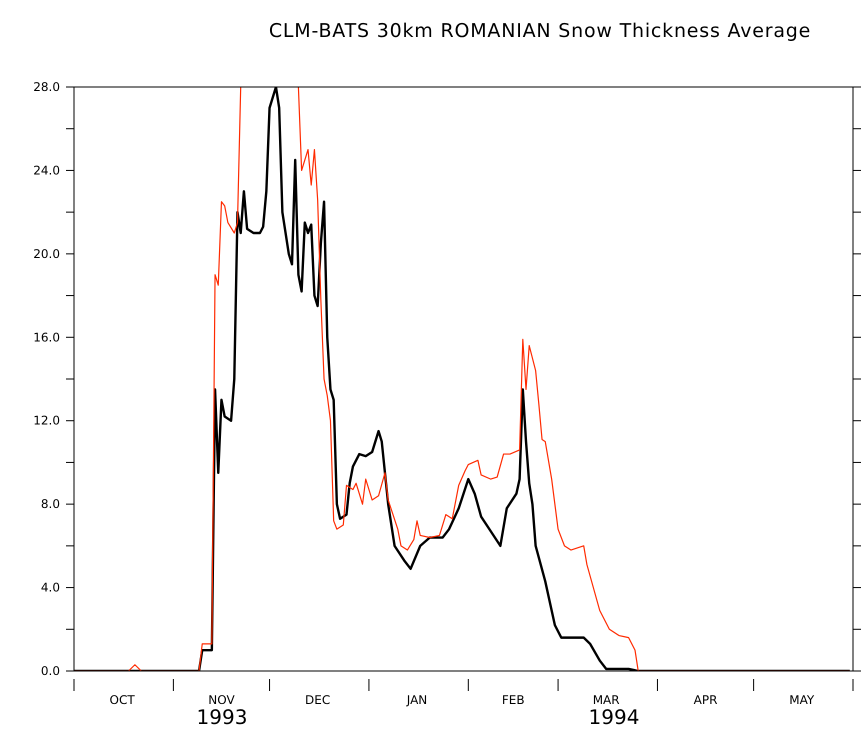 The image size is (861, 734). What do you see at coordinates (706, 700) in the screenshot?
I see `x-tick-label: APR` at bounding box center [706, 700].